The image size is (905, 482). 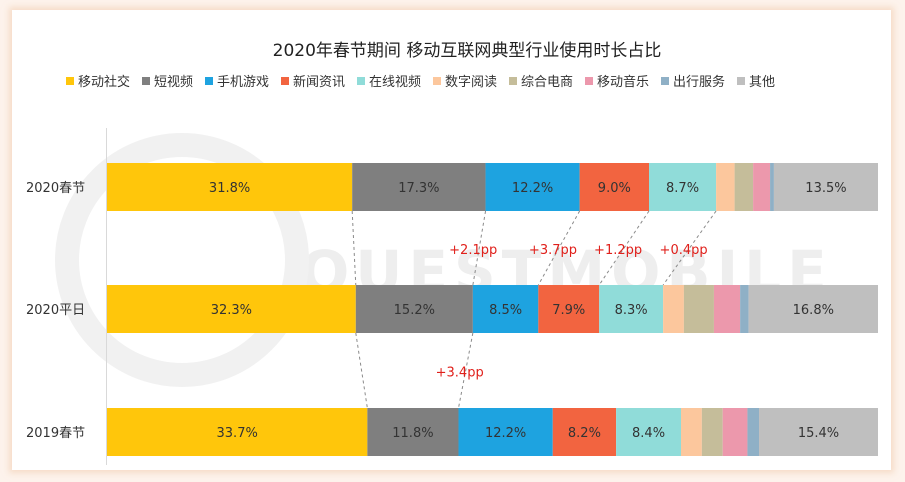 I want to click on annotation-label: +1.2pp, so click(x=618, y=250).